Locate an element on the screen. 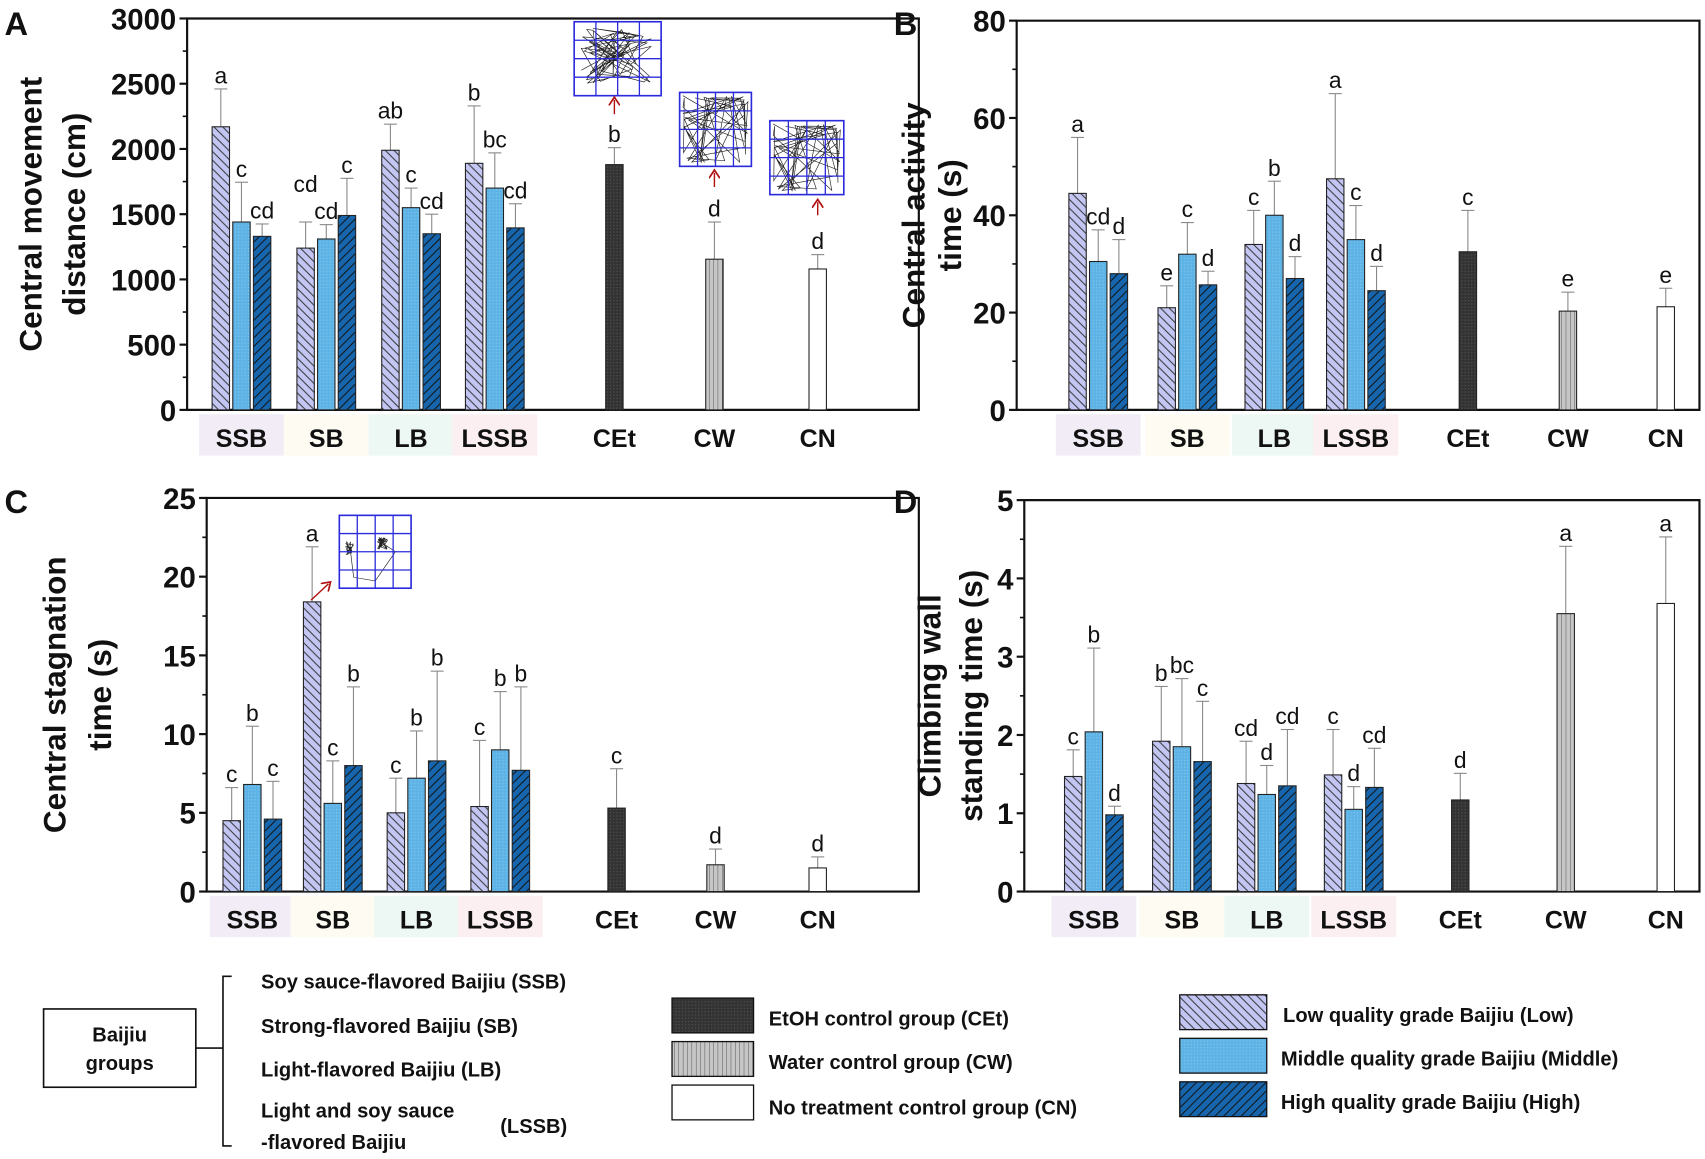  y-tick-label: 2 is located at coordinates (1005, 736).